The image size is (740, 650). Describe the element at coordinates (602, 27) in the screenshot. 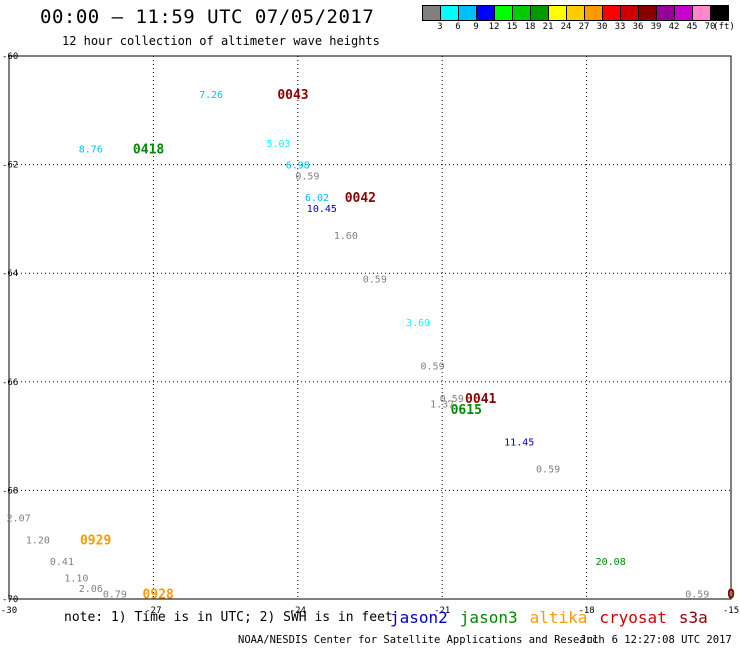

I see `colorbar-tick-label: 30` at that location.